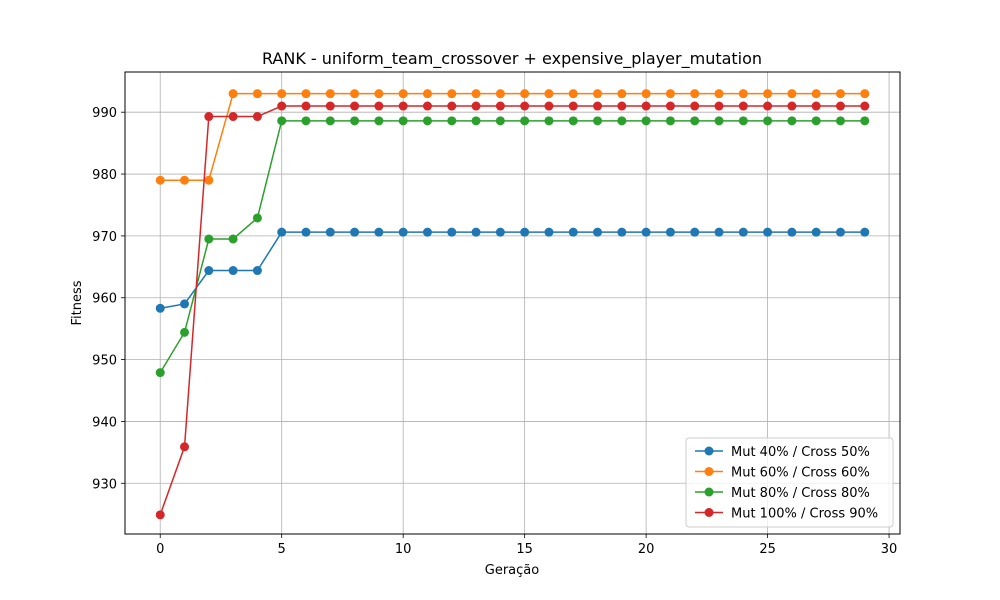 The height and width of the screenshot is (600, 1000). Describe the element at coordinates (282, 549) in the screenshot. I see `x-tick-label: 5` at that location.